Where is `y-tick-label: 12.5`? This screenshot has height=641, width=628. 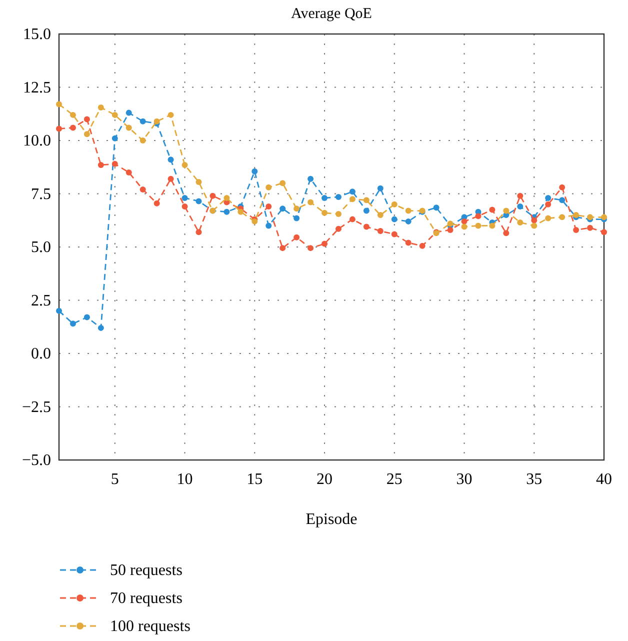
y-tick-label: 12.5 is located at coordinates (37, 87).